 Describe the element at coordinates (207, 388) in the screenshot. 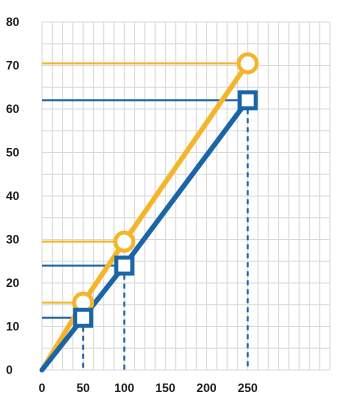

I see `x-tick-label: 200` at that location.